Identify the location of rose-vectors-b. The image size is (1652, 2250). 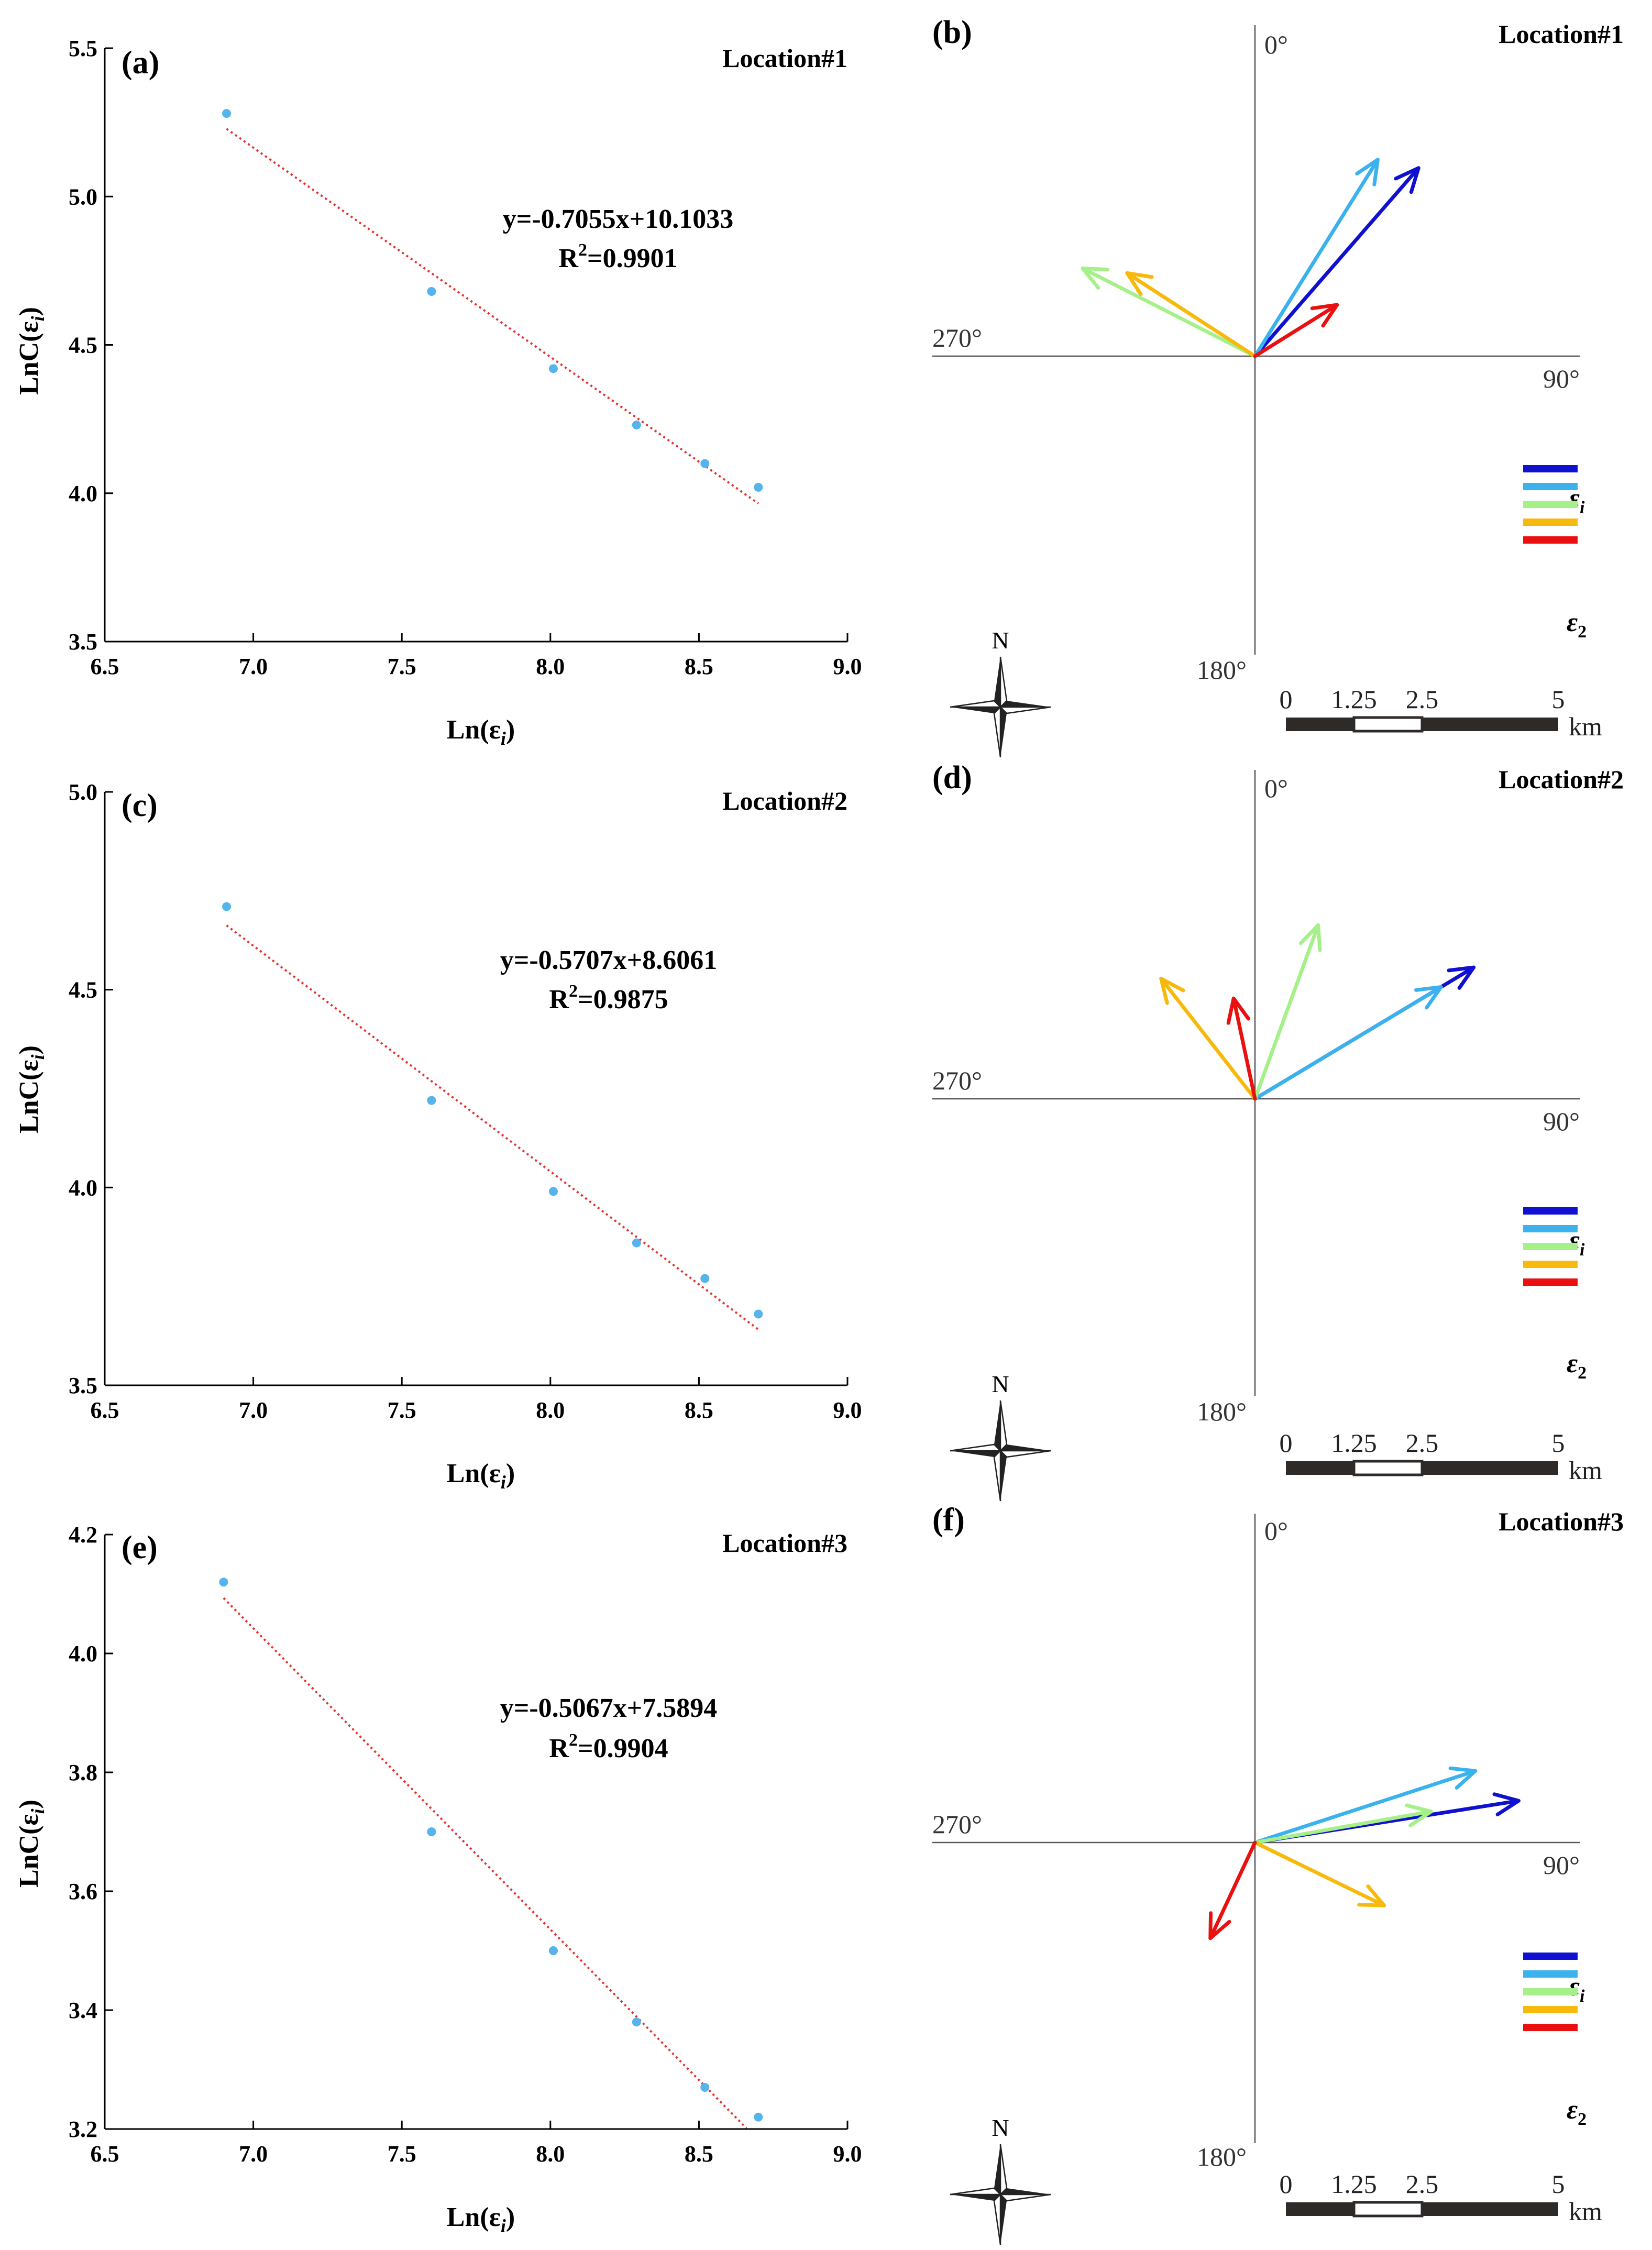
(1250, 258).